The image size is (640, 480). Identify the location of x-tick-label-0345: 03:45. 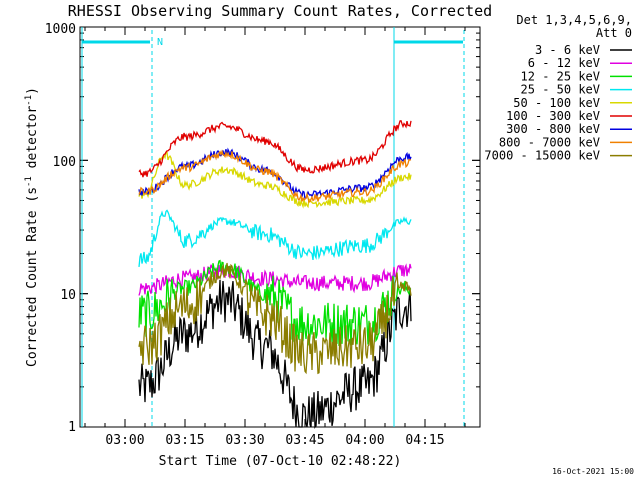
(304, 440).